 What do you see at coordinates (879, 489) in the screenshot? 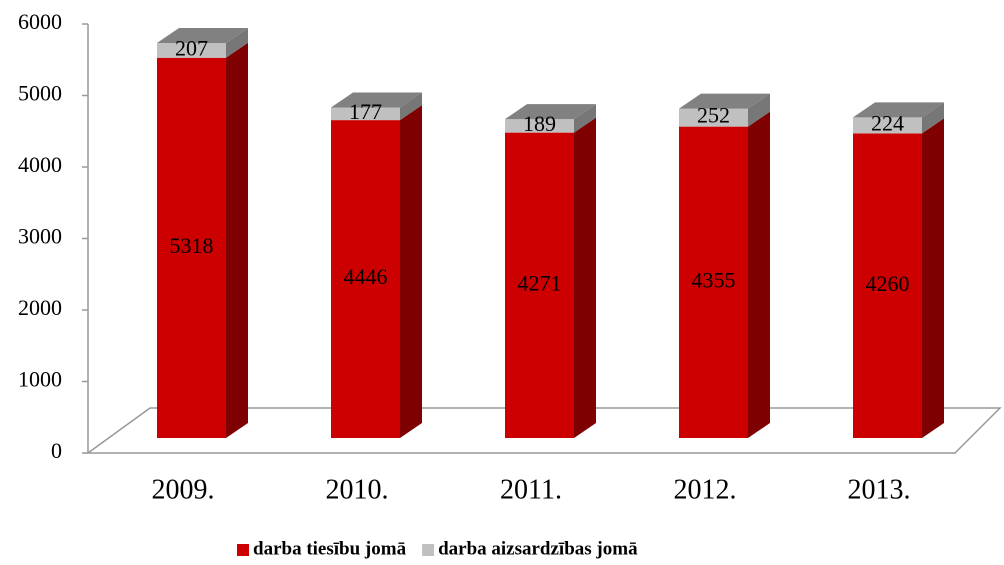
I see `x-tick-label: 2013.` at bounding box center [879, 489].